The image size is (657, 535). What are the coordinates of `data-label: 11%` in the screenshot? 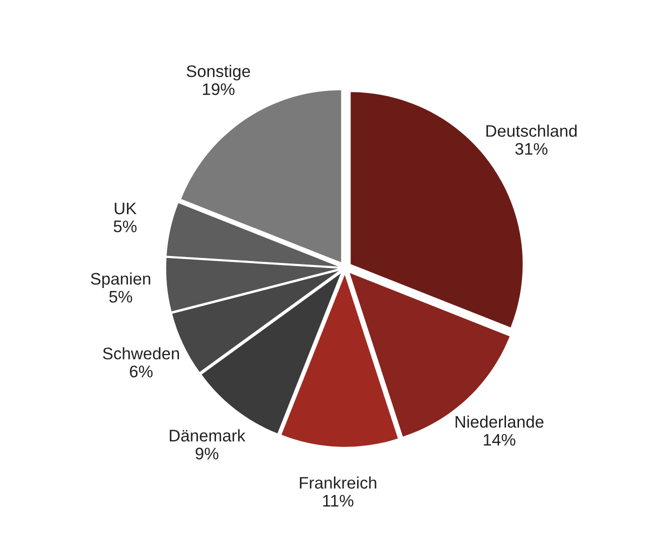 It's located at (338, 500).